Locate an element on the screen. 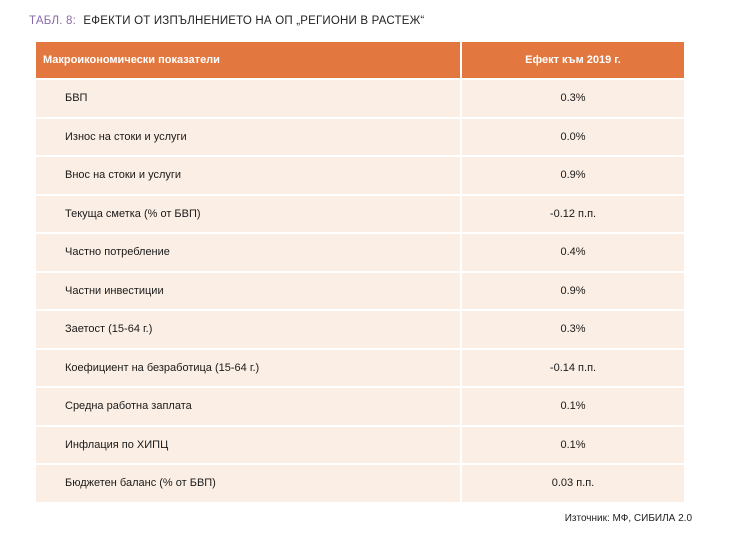  table-row: Бюджетен баланс (% от БВП) 0.03 п.п. is located at coordinates (360, 482).